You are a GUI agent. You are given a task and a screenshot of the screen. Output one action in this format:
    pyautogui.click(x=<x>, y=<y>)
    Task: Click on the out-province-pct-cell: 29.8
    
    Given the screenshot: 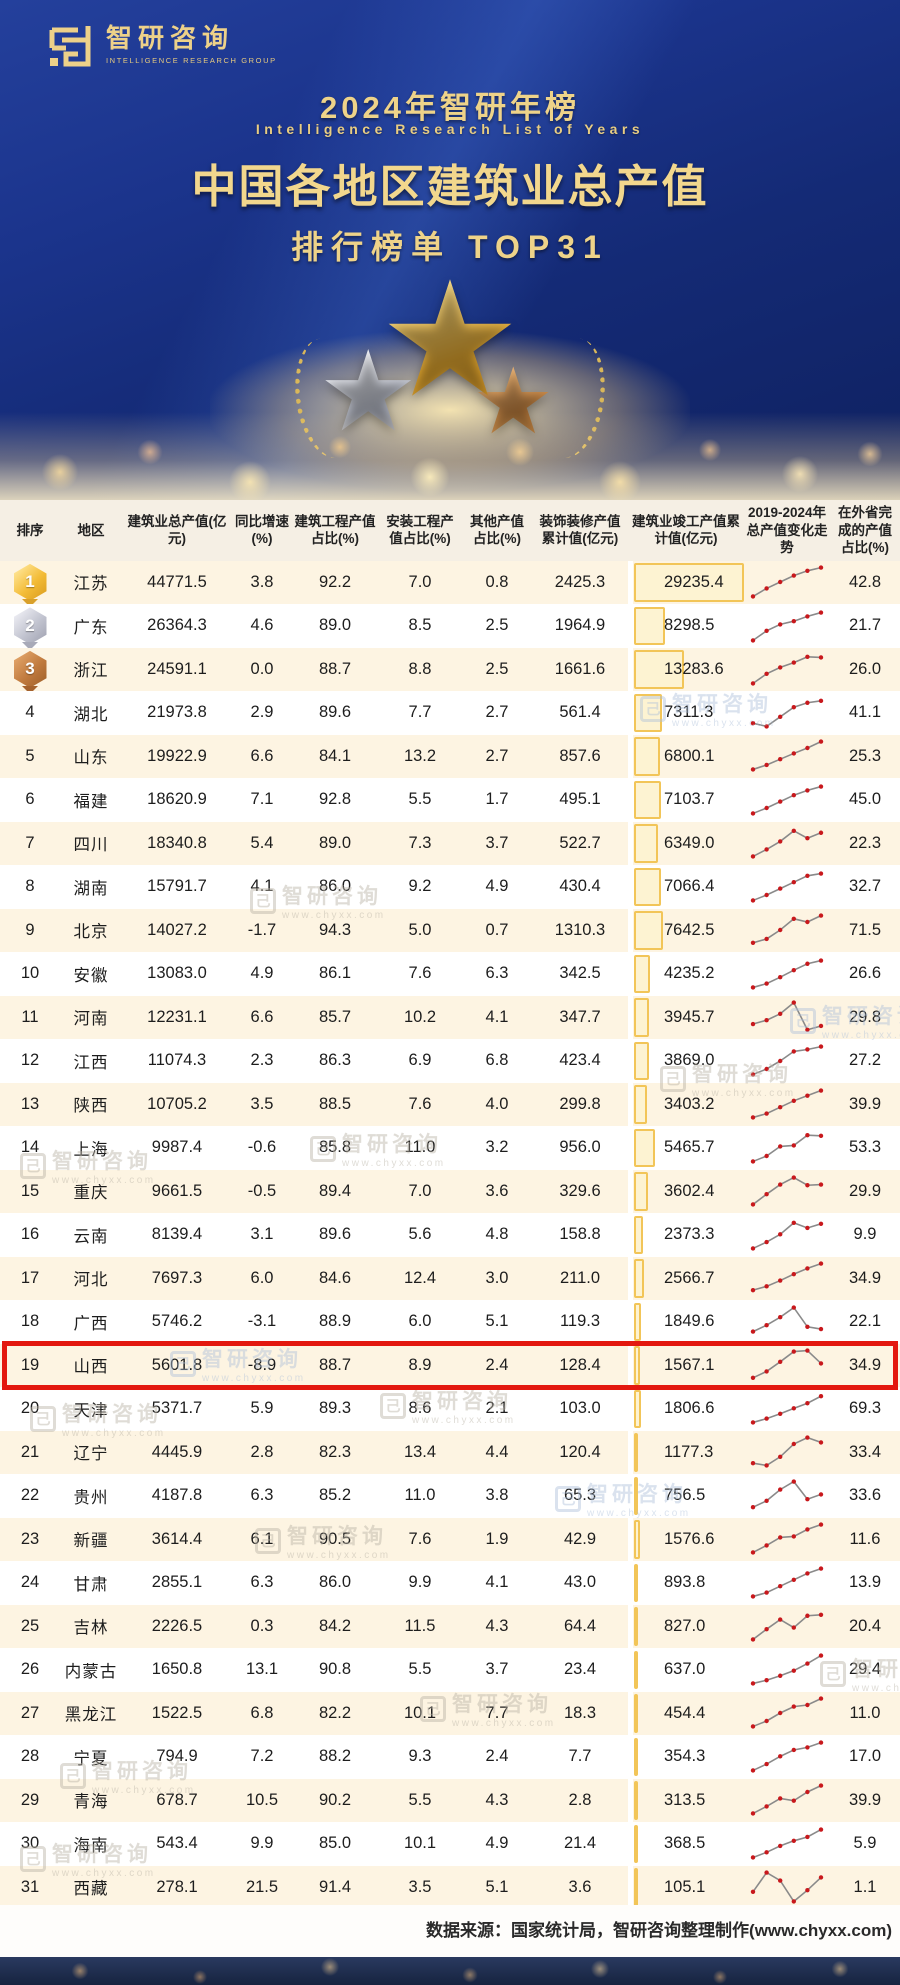 What is the action you would take?
    pyautogui.click(x=865, y=1016)
    